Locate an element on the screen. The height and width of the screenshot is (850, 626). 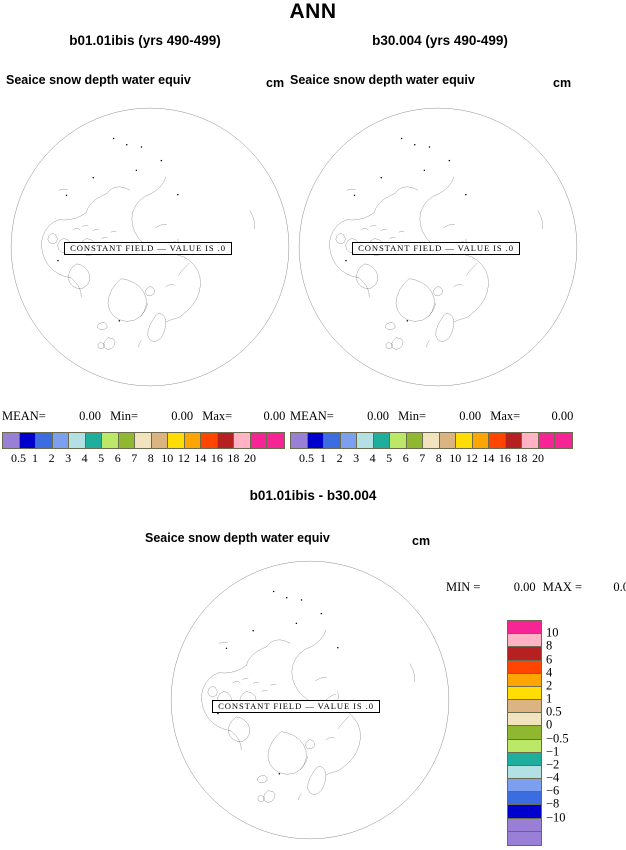
colorbar-tick-label: 3 is located at coordinates (68, 458).